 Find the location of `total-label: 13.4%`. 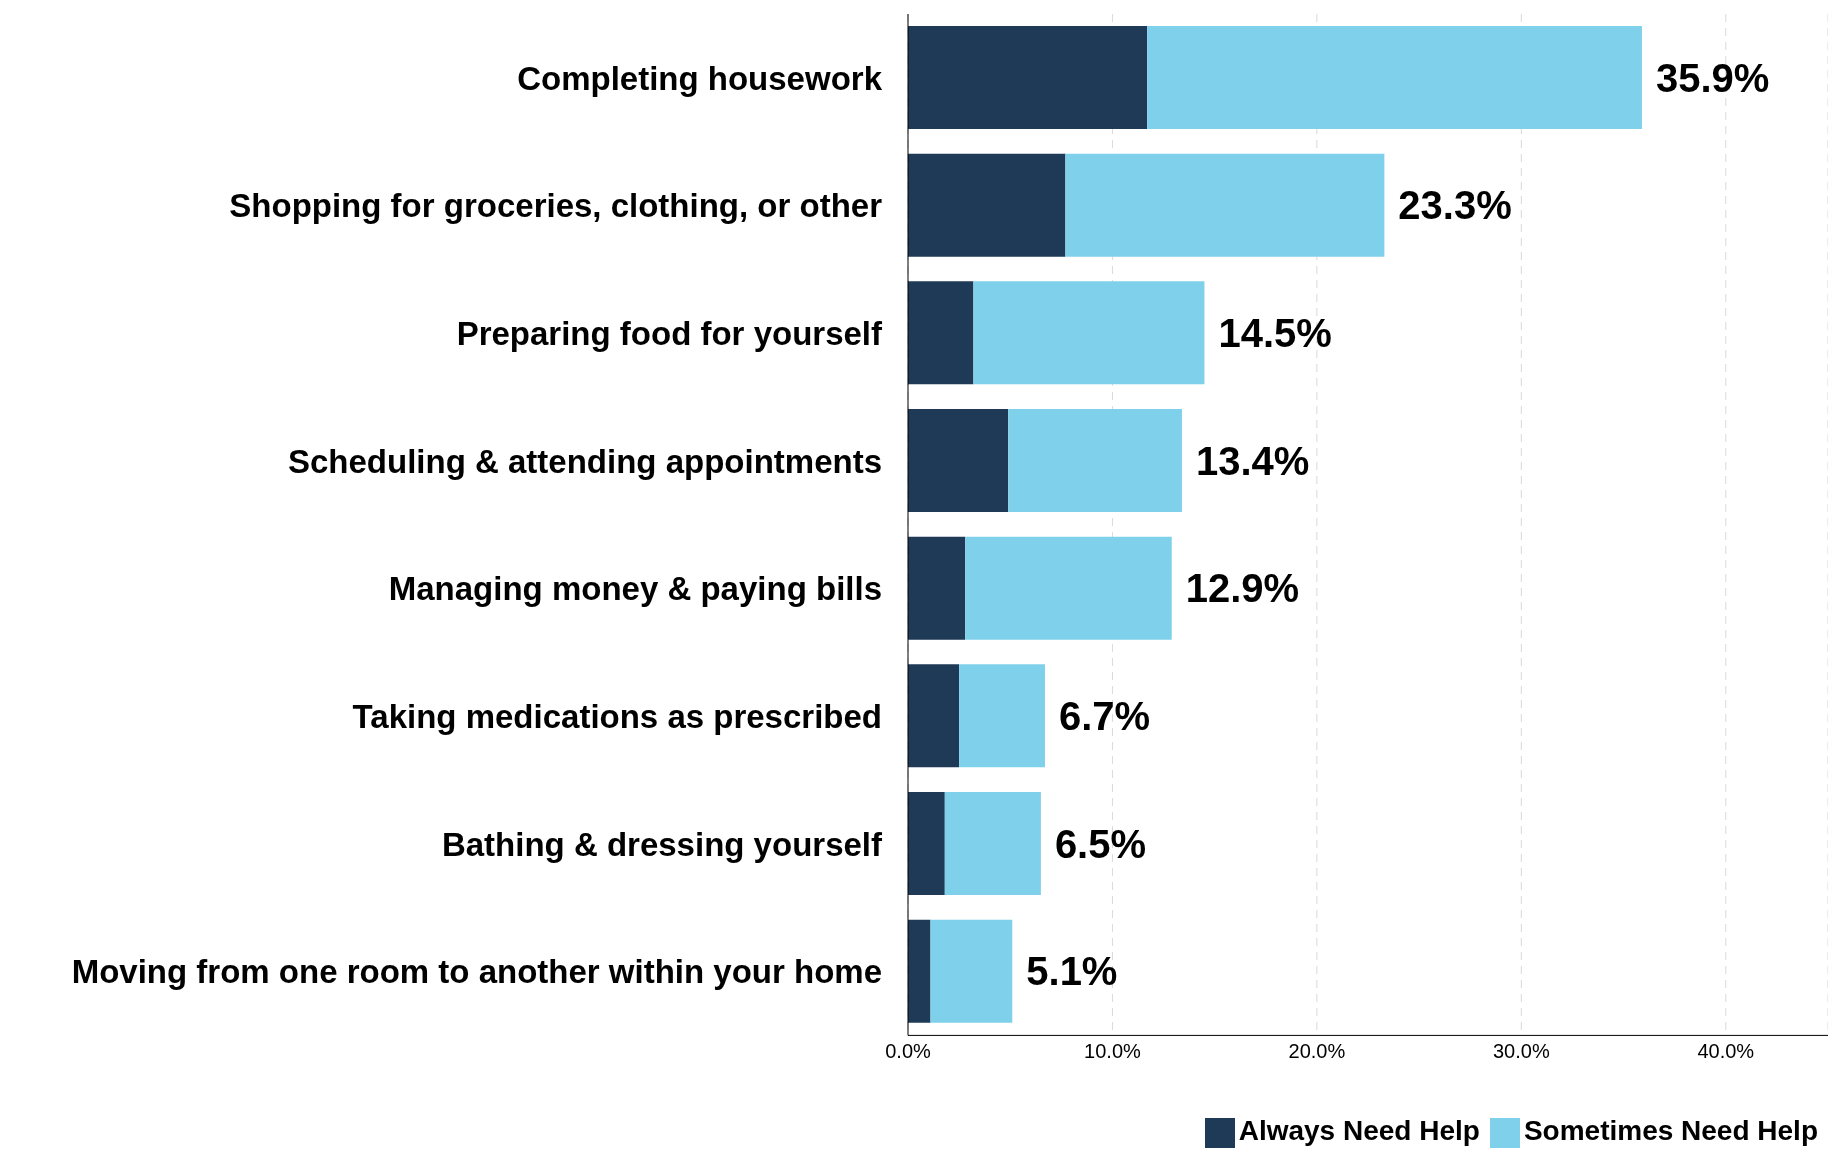

total-label: 13.4% is located at coordinates (1252, 460).